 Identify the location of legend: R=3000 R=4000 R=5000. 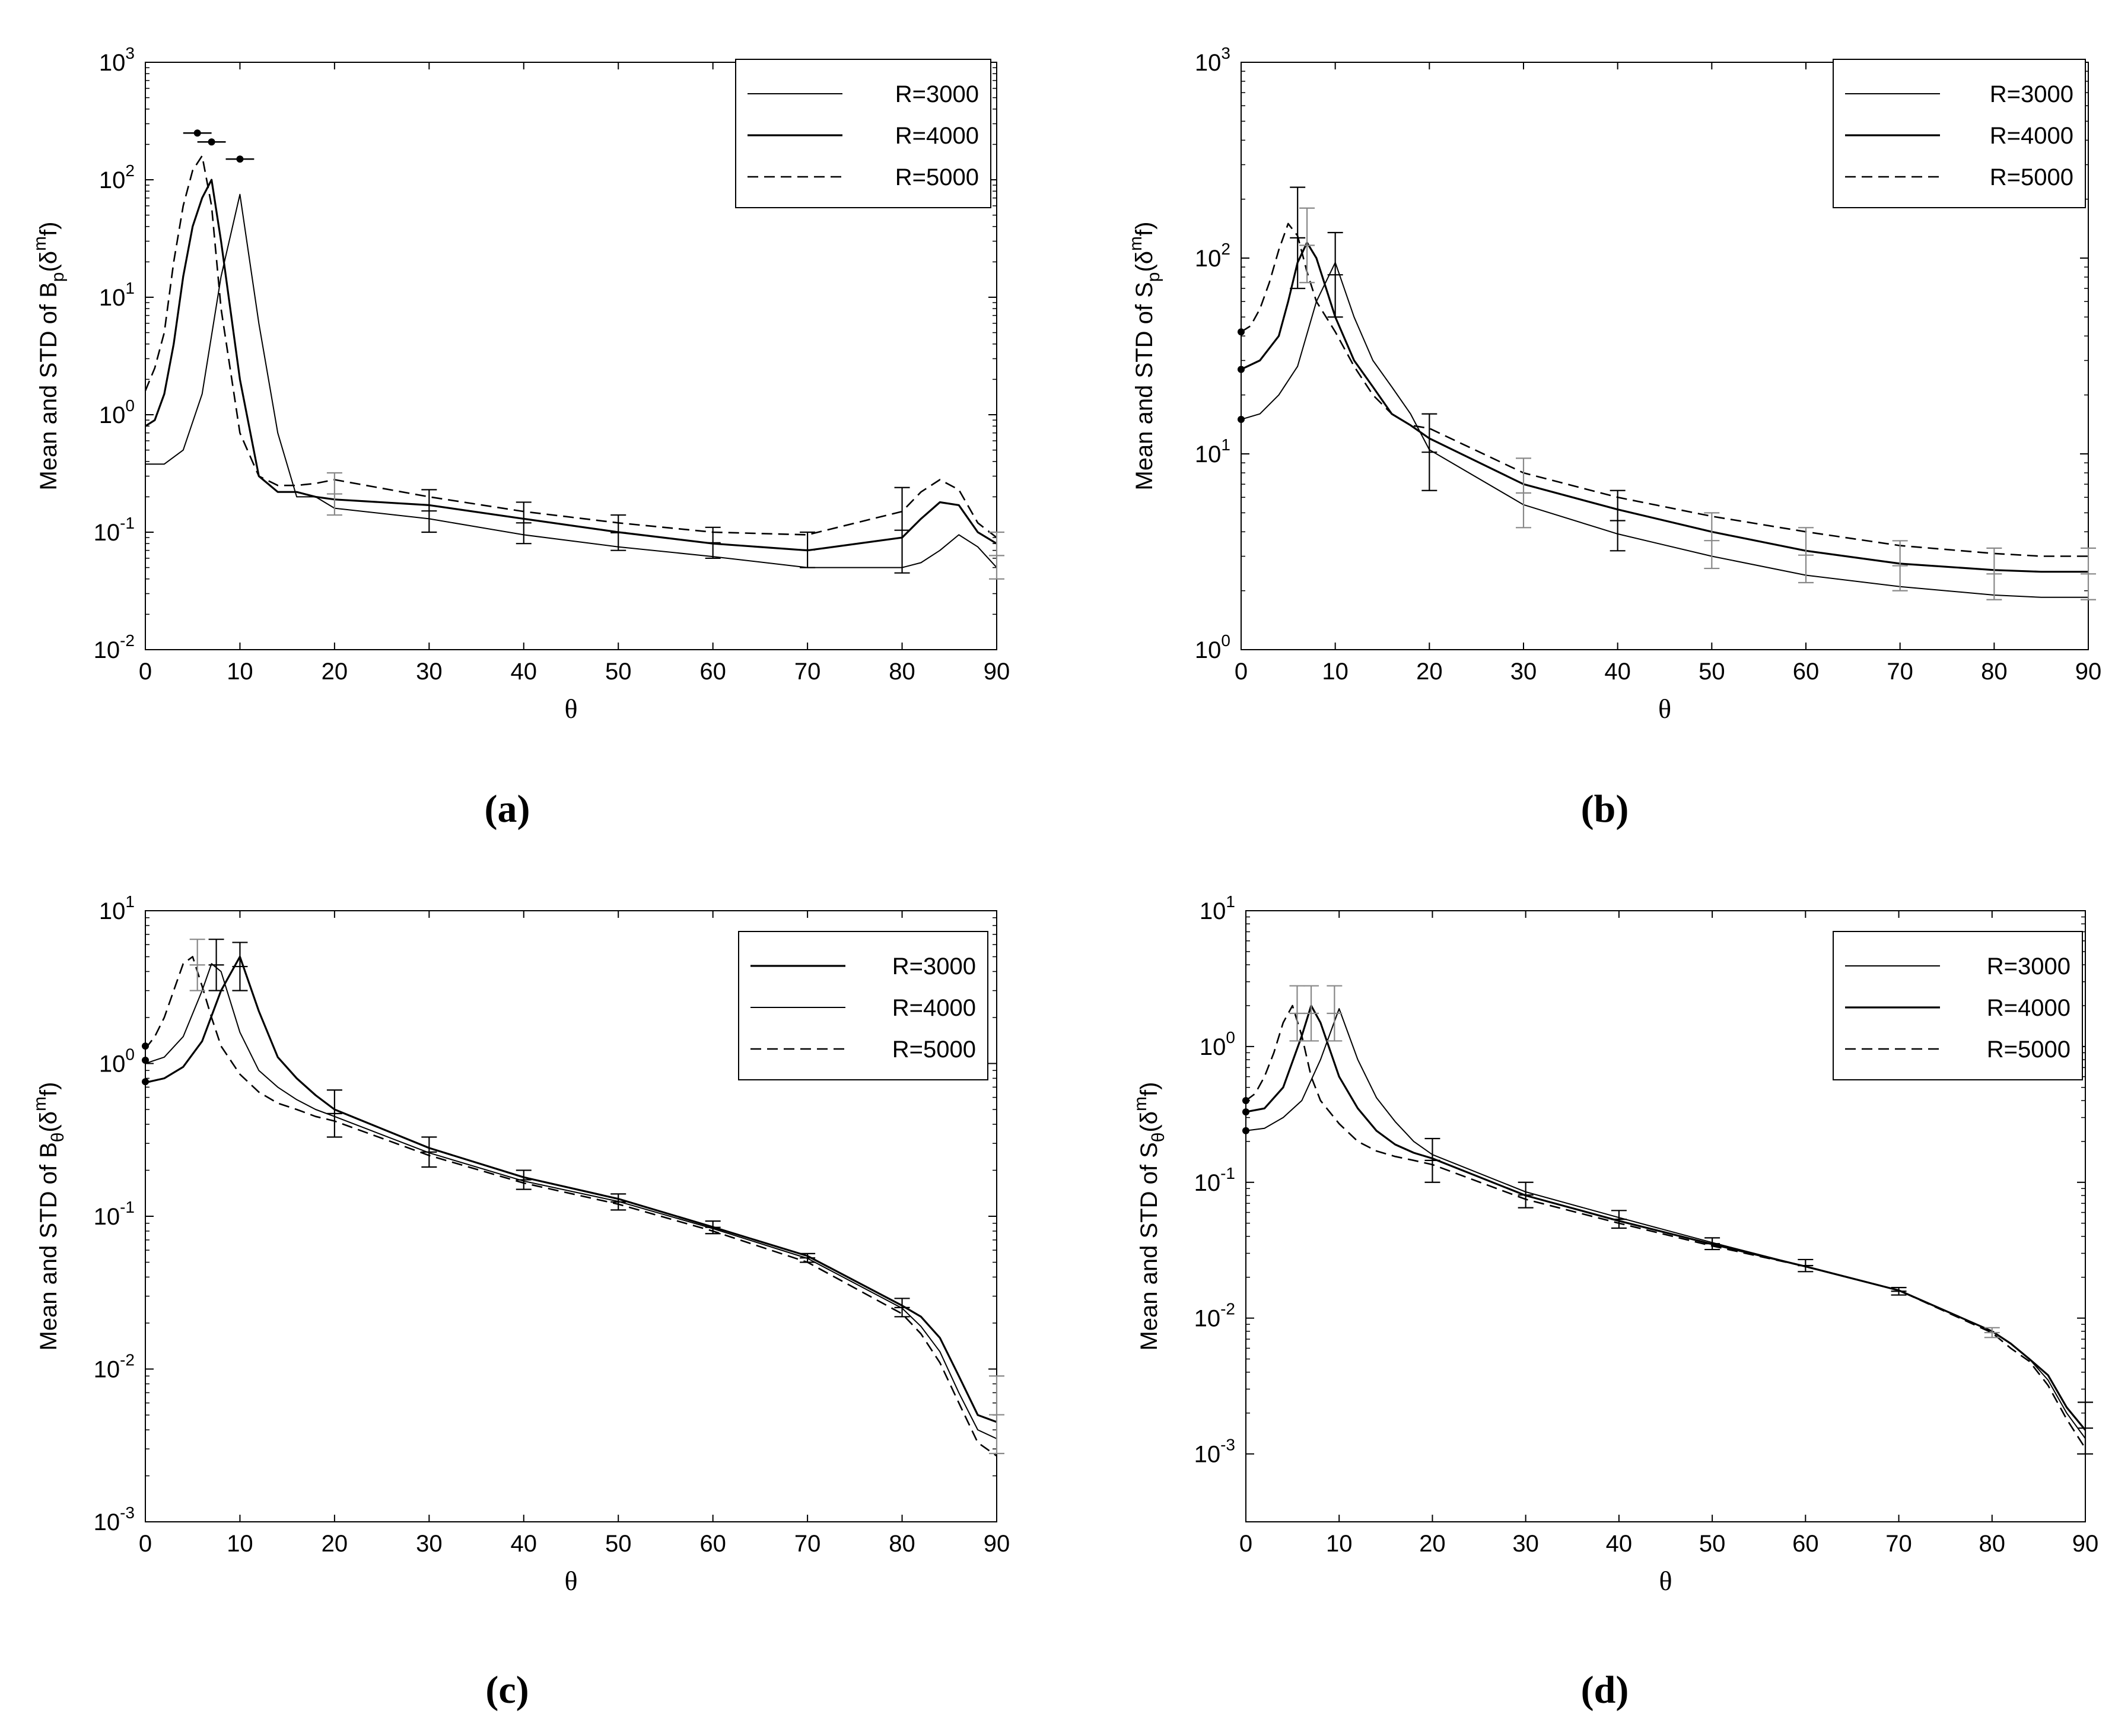
(1959, 133).